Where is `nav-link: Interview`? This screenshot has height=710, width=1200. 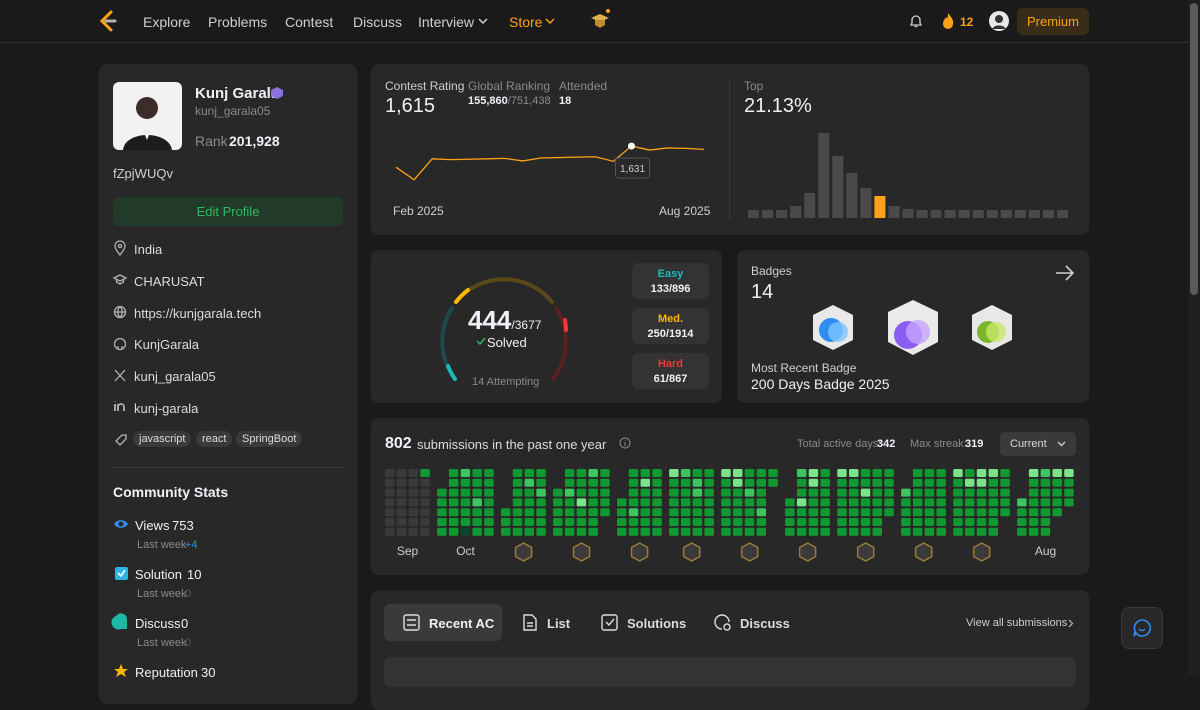
nav-link: Interview is located at coordinates (446, 22).